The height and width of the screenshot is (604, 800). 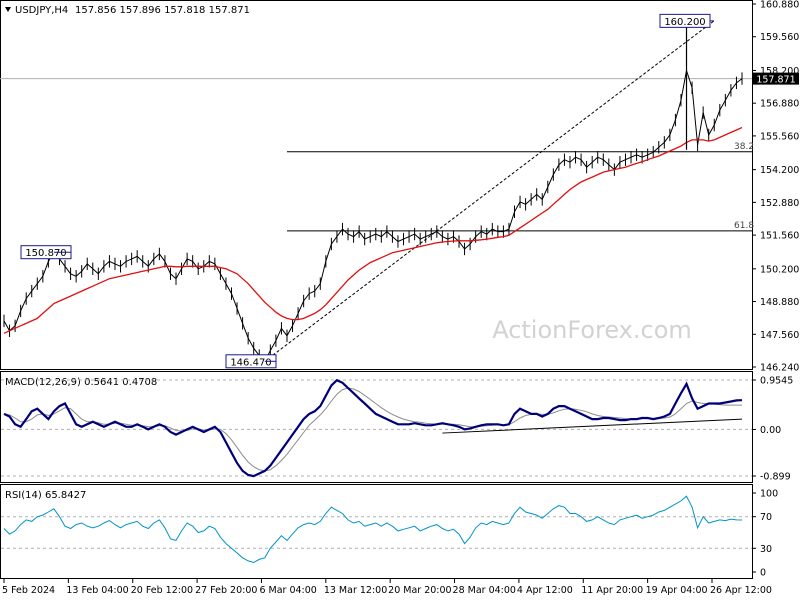 What do you see at coordinates (779, 368) in the screenshot?
I see `y-tick-label: 146.240` at bounding box center [779, 368].